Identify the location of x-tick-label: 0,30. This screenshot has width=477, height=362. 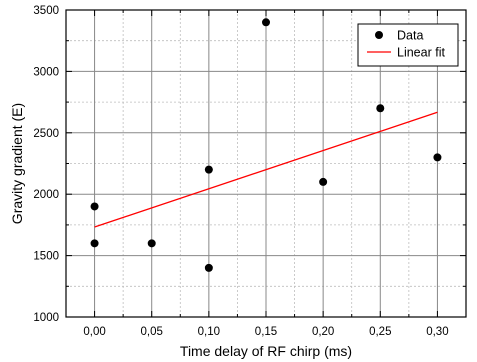
(437, 332).